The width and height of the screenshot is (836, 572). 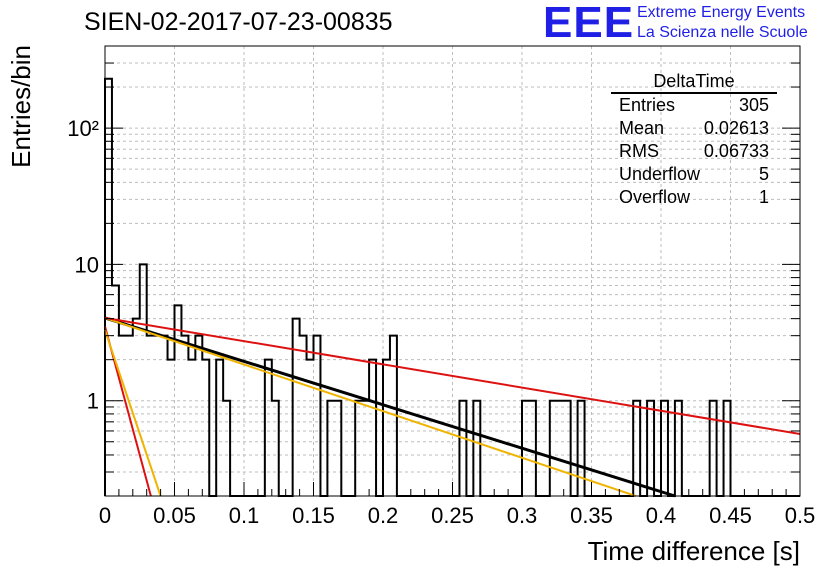 I want to click on x-axis-label: Time difference [s], so click(x=694, y=551).